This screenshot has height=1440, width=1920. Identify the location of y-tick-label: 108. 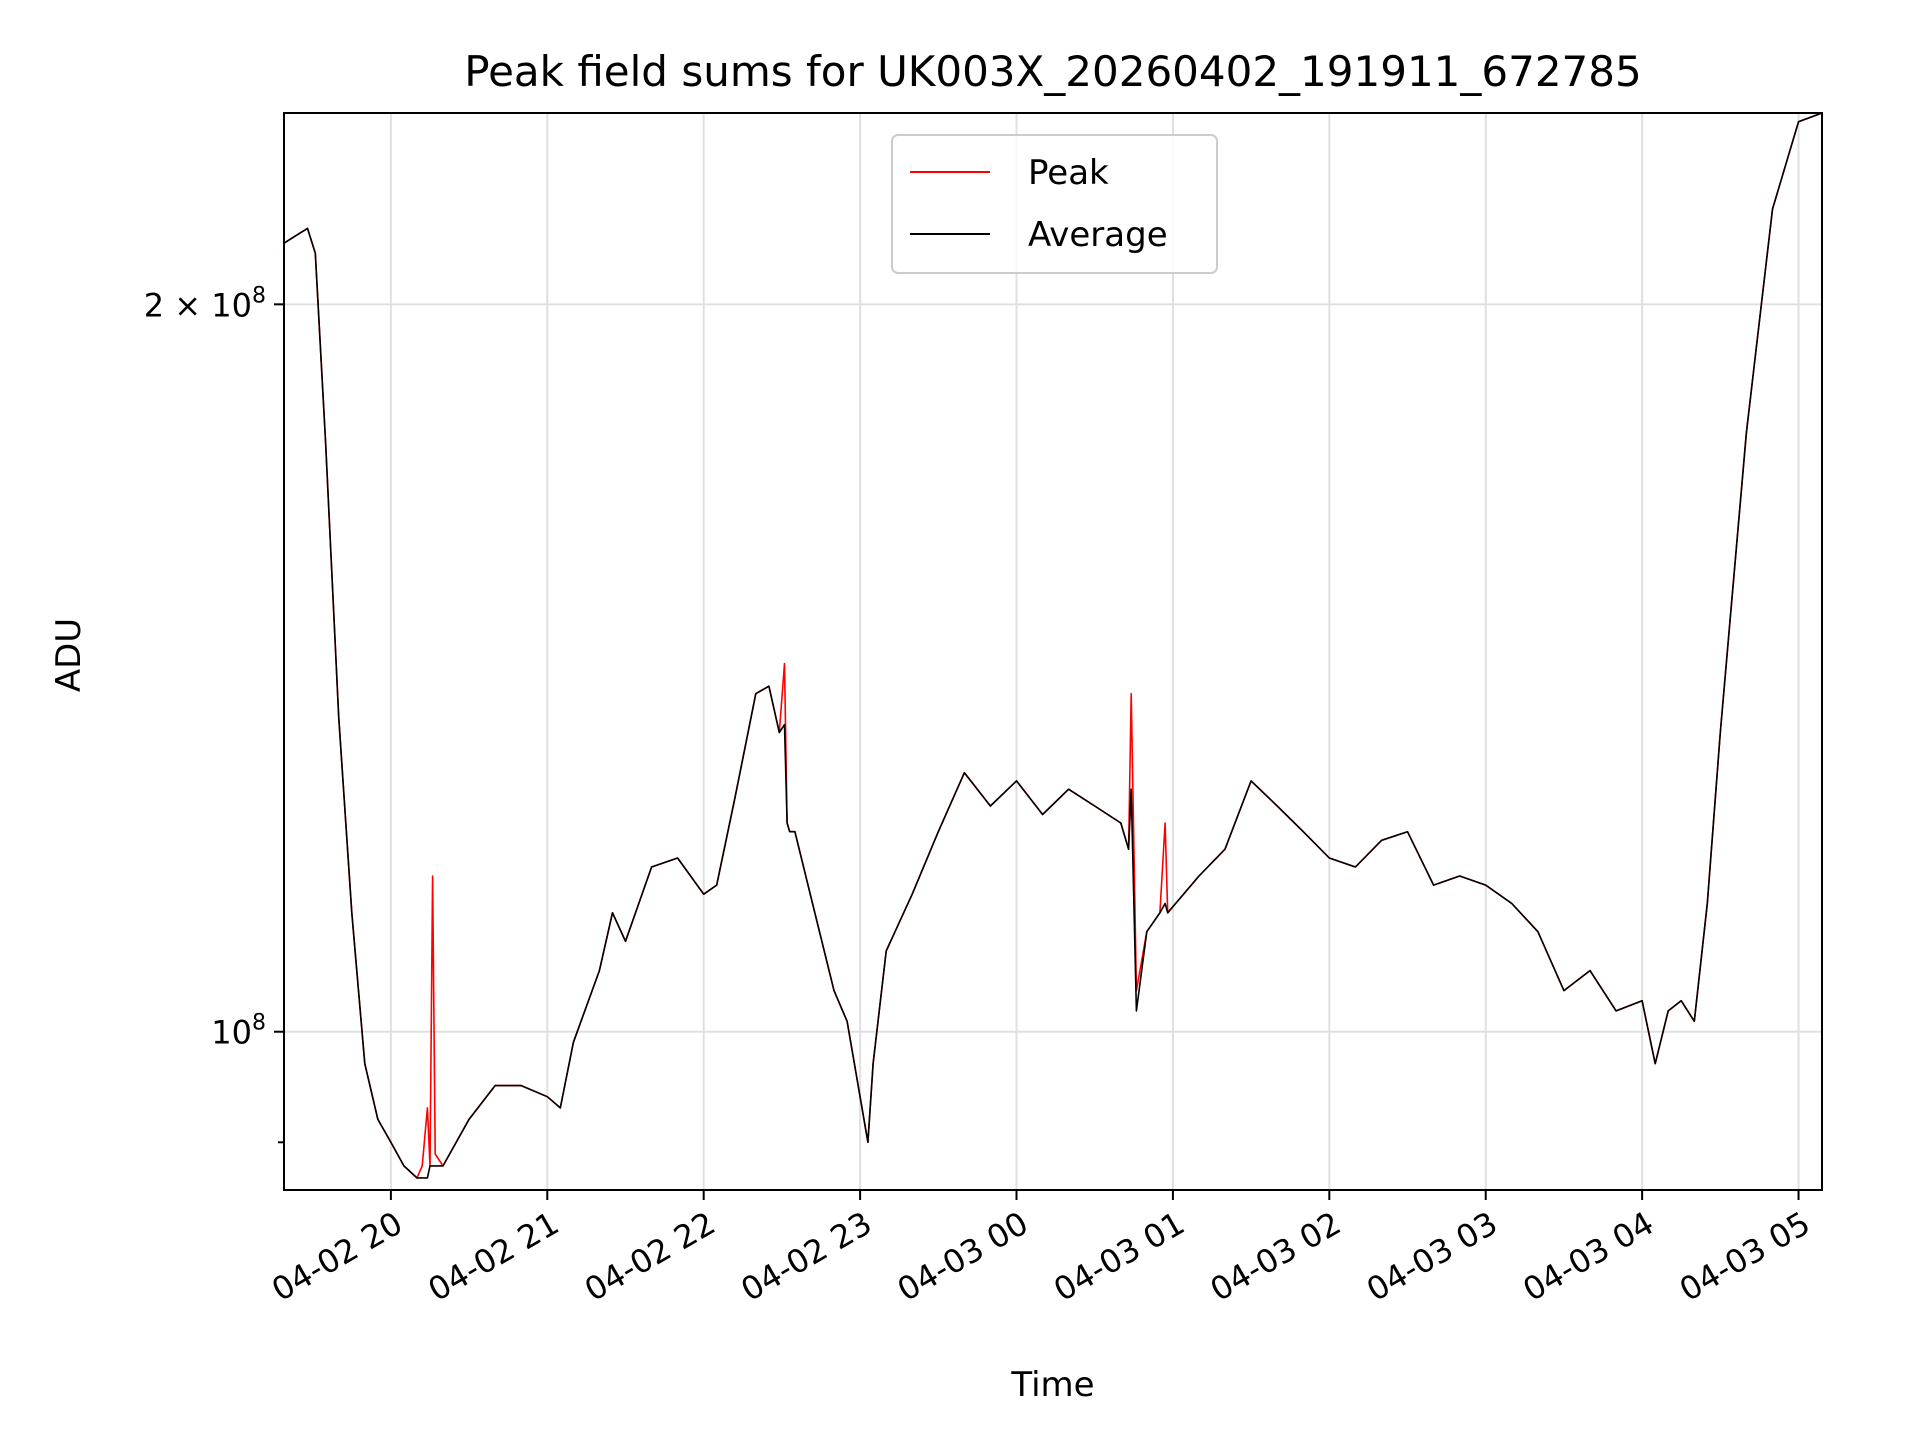
(238, 1031).